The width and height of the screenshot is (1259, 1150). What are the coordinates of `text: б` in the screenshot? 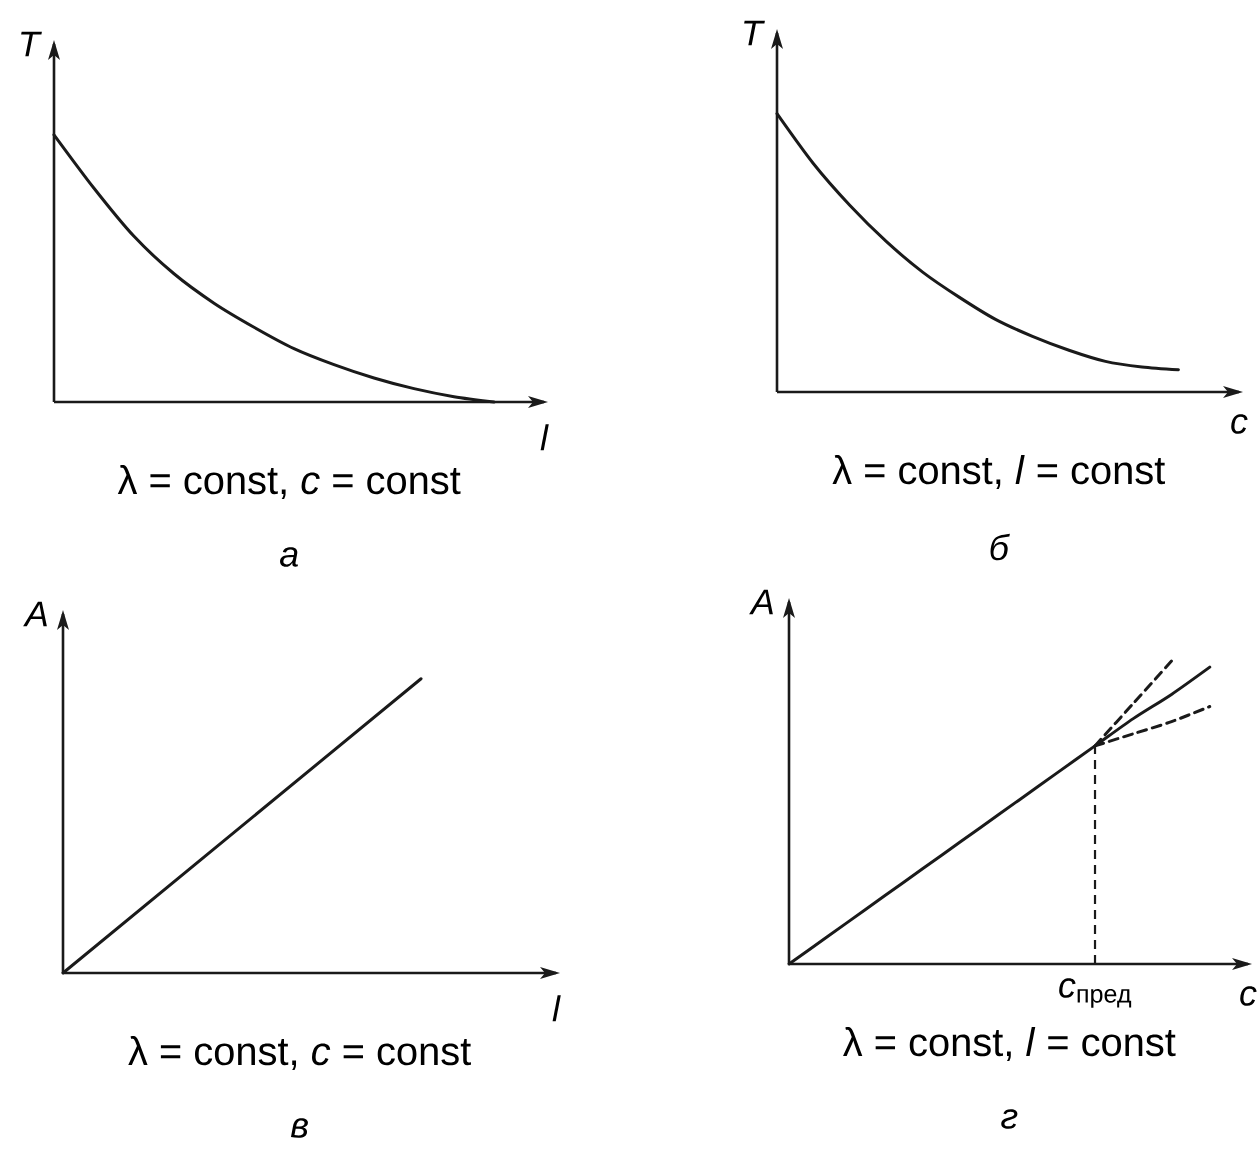 It's located at (1000, 547).